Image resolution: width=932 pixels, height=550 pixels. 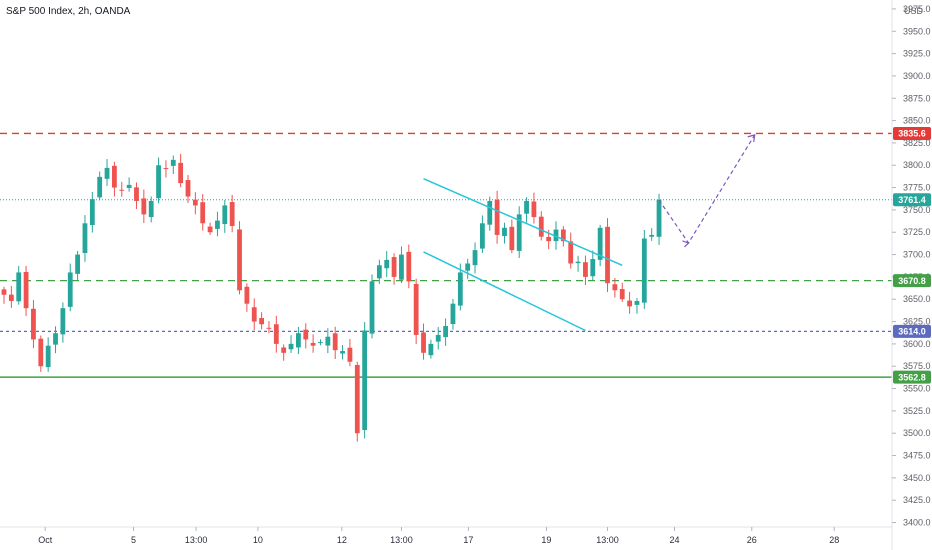 What do you see at coordinates (751, 138) in the screenshot?
I see `projection-arrowhead` at bounding box center [751, 138].